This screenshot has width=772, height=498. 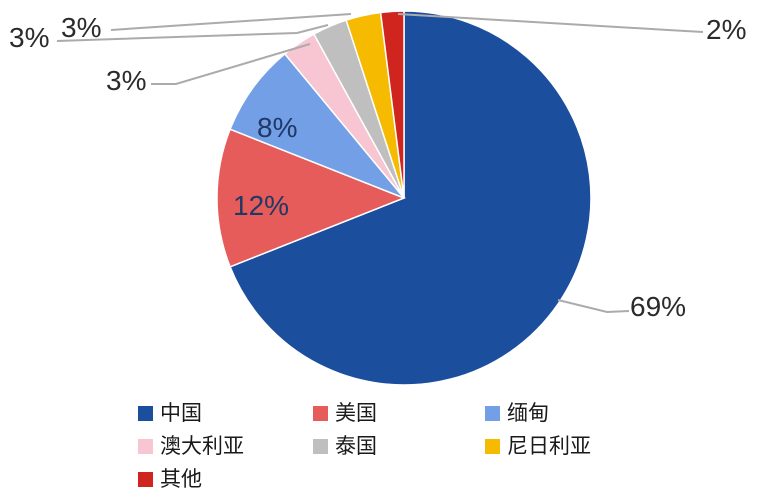 I want to click on legend-item-other: 其他, so click(x=225, y=479).